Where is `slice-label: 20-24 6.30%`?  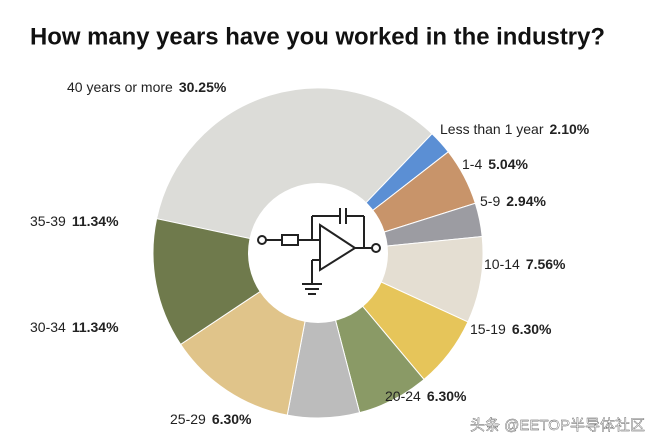
slice-label: 20-24 6.30% is located at coordinates (426, 396).